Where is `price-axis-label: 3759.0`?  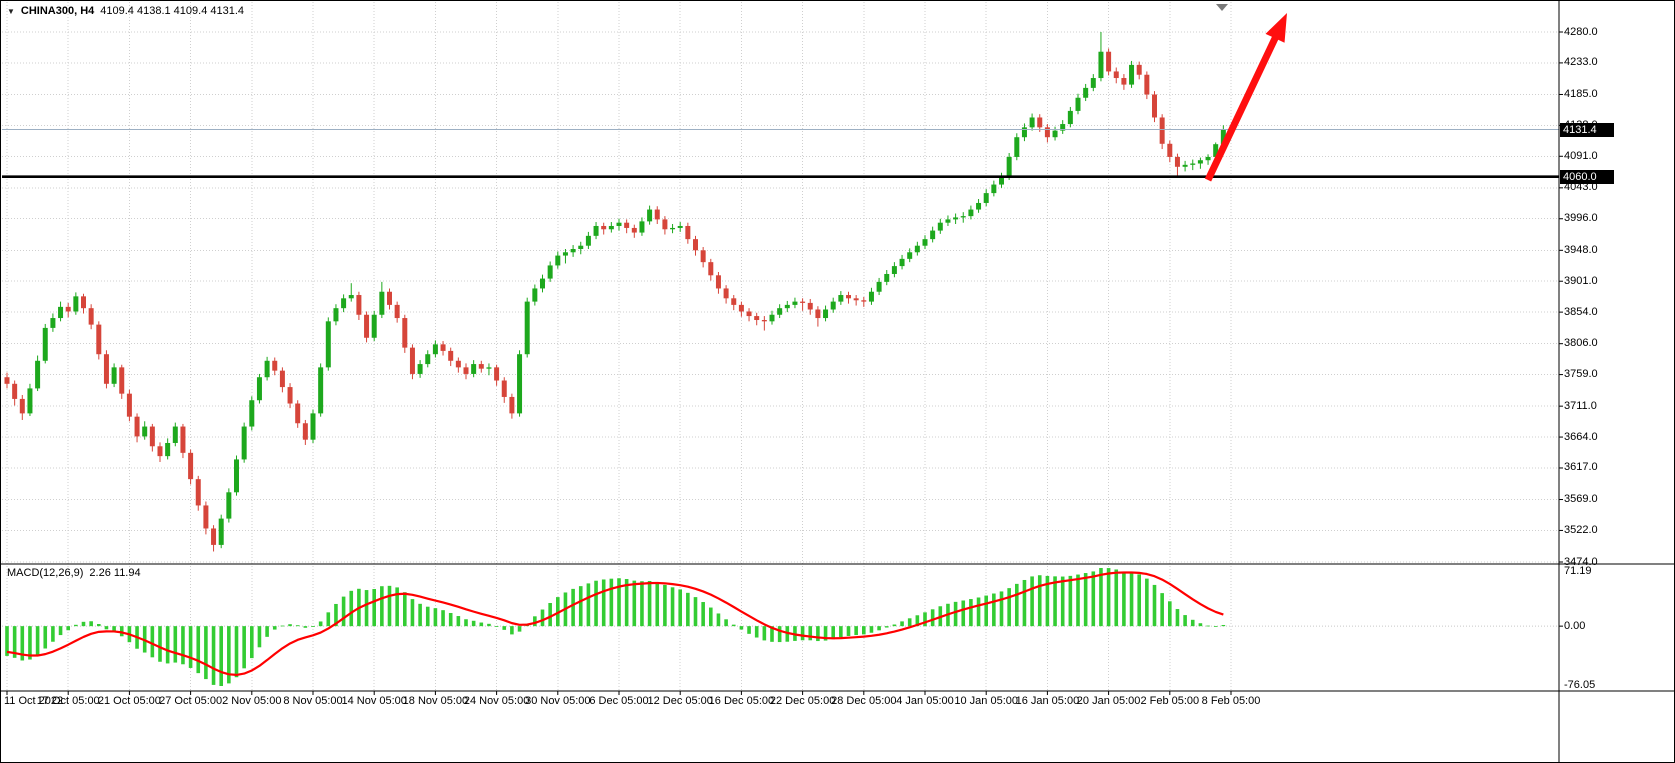
price-axis-label: 3759.0 is located at coordinates (1581, 374).